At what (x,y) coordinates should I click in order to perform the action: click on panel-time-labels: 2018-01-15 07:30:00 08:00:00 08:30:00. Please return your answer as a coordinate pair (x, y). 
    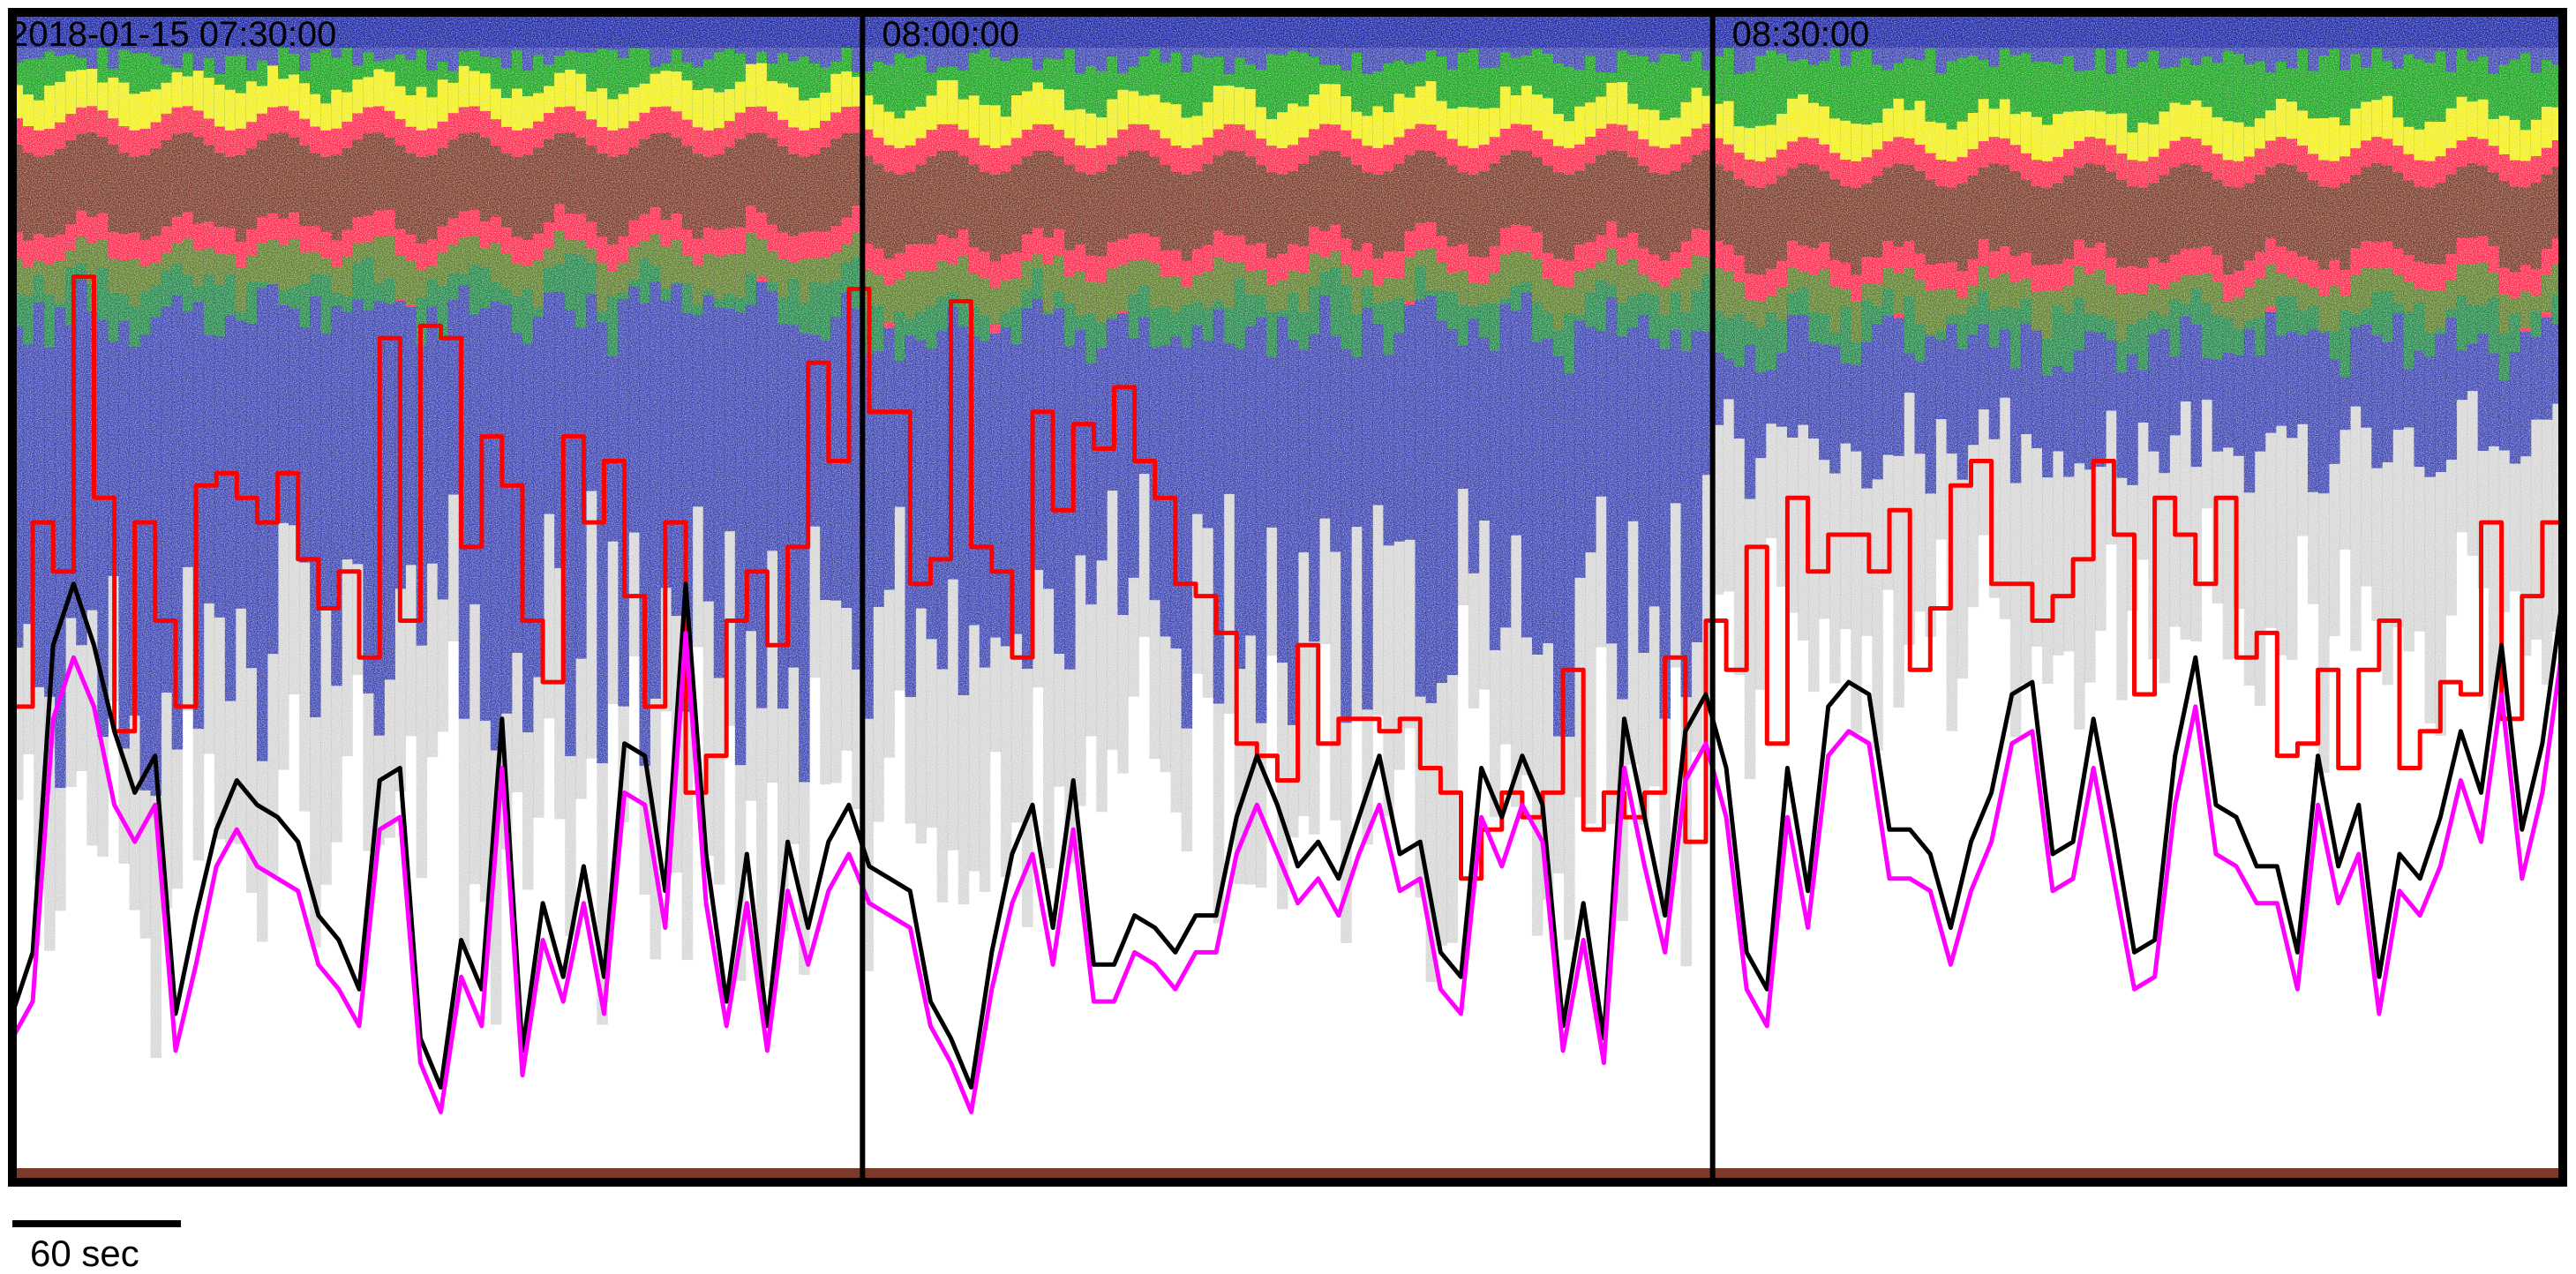
    Looking at the image, I should click on (939, 34).